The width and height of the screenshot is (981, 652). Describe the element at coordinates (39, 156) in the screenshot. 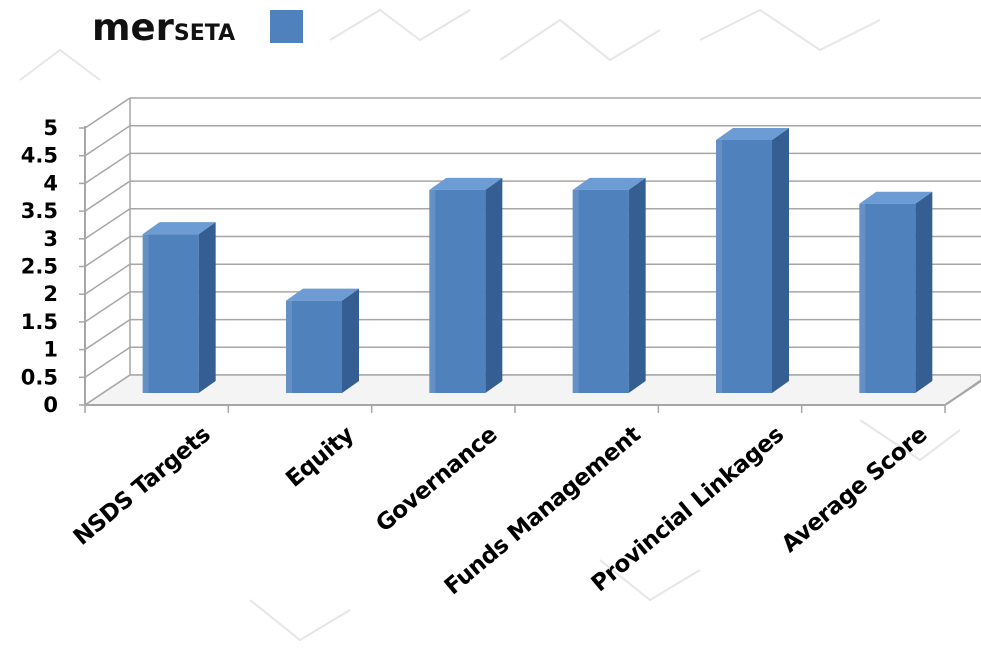

I see `y-tick-label: 4.5` at that location.